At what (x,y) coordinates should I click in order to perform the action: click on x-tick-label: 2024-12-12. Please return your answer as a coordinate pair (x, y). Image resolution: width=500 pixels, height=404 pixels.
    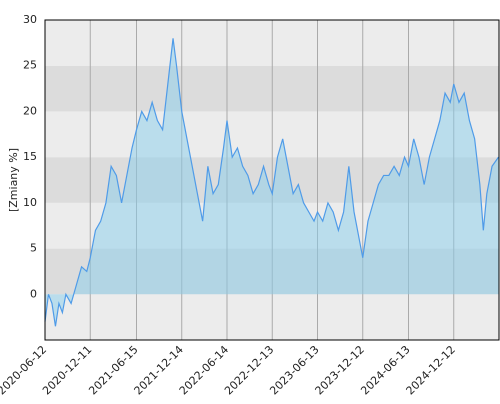
    Looking at the image, I should click on (431, 370).